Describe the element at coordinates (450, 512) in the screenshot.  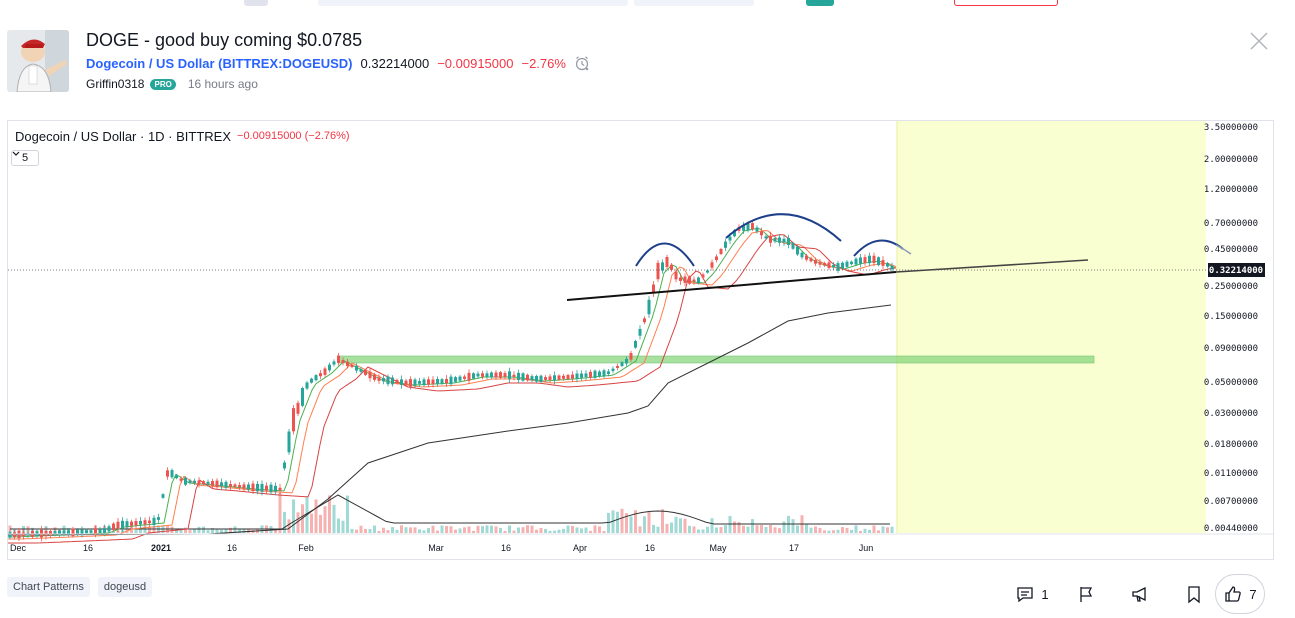
I see `volume-ma-line` at that location.